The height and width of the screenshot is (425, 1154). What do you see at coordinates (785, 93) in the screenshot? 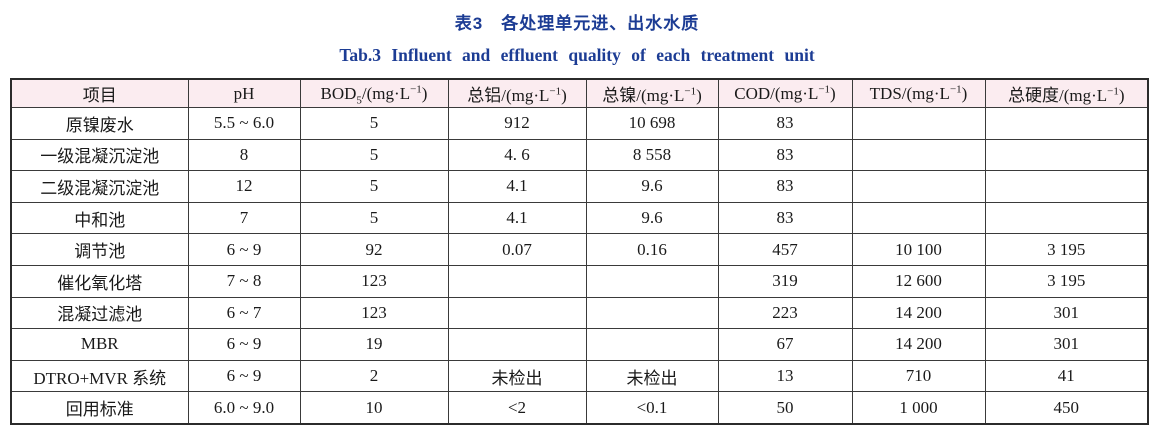
I see `column-header: COD/(mg·L−1)` at bounding box center [785, 93].